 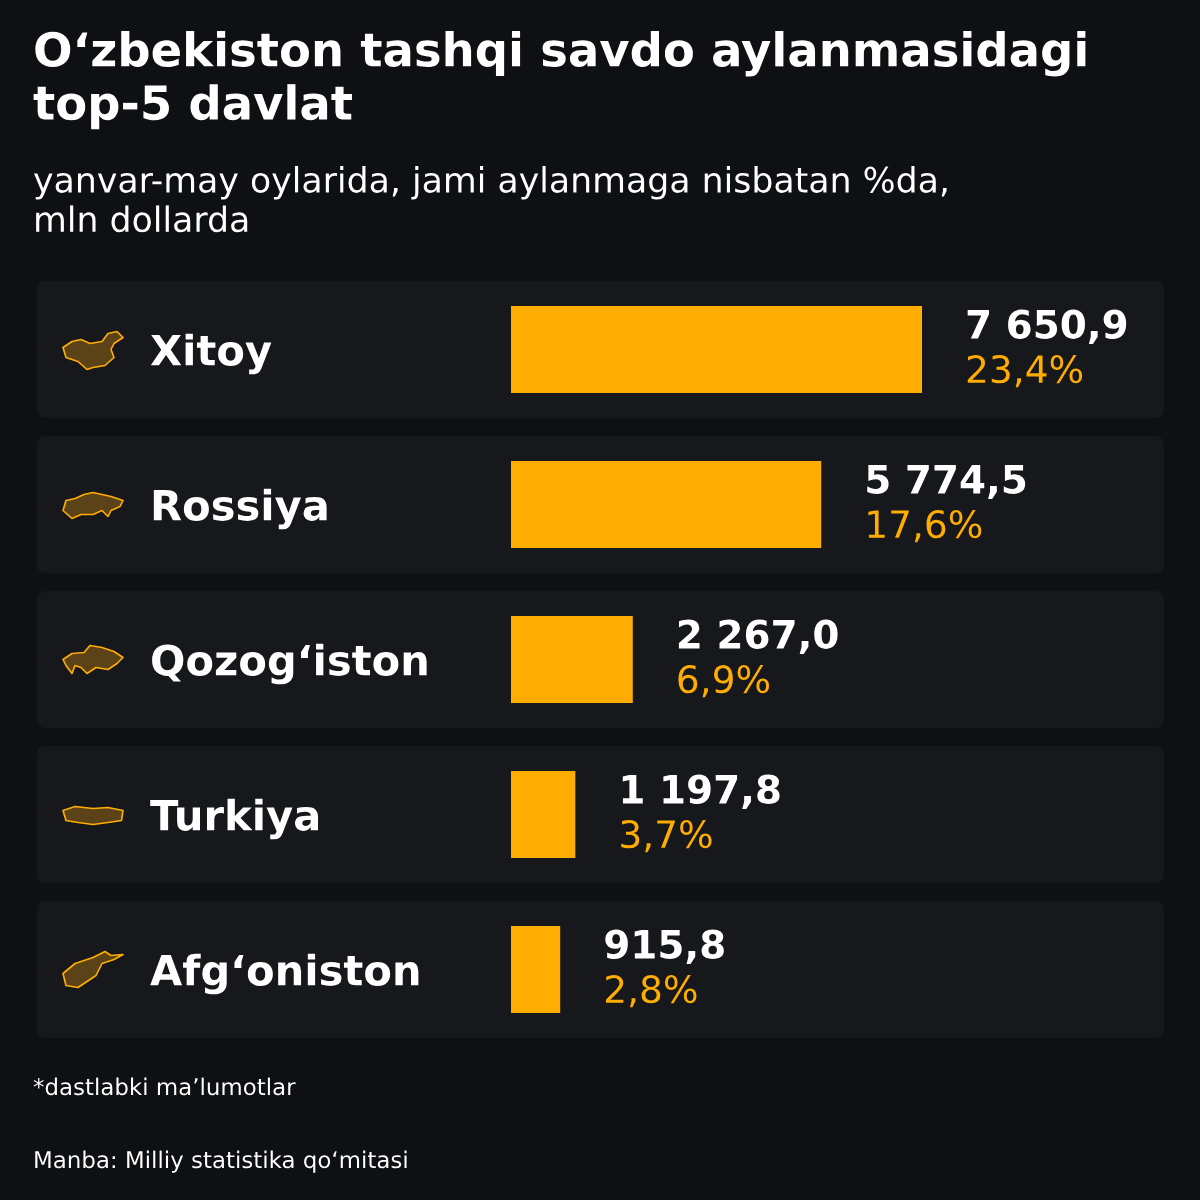 I want to click on annotation: 6,9%, so click(x=724, y=681).